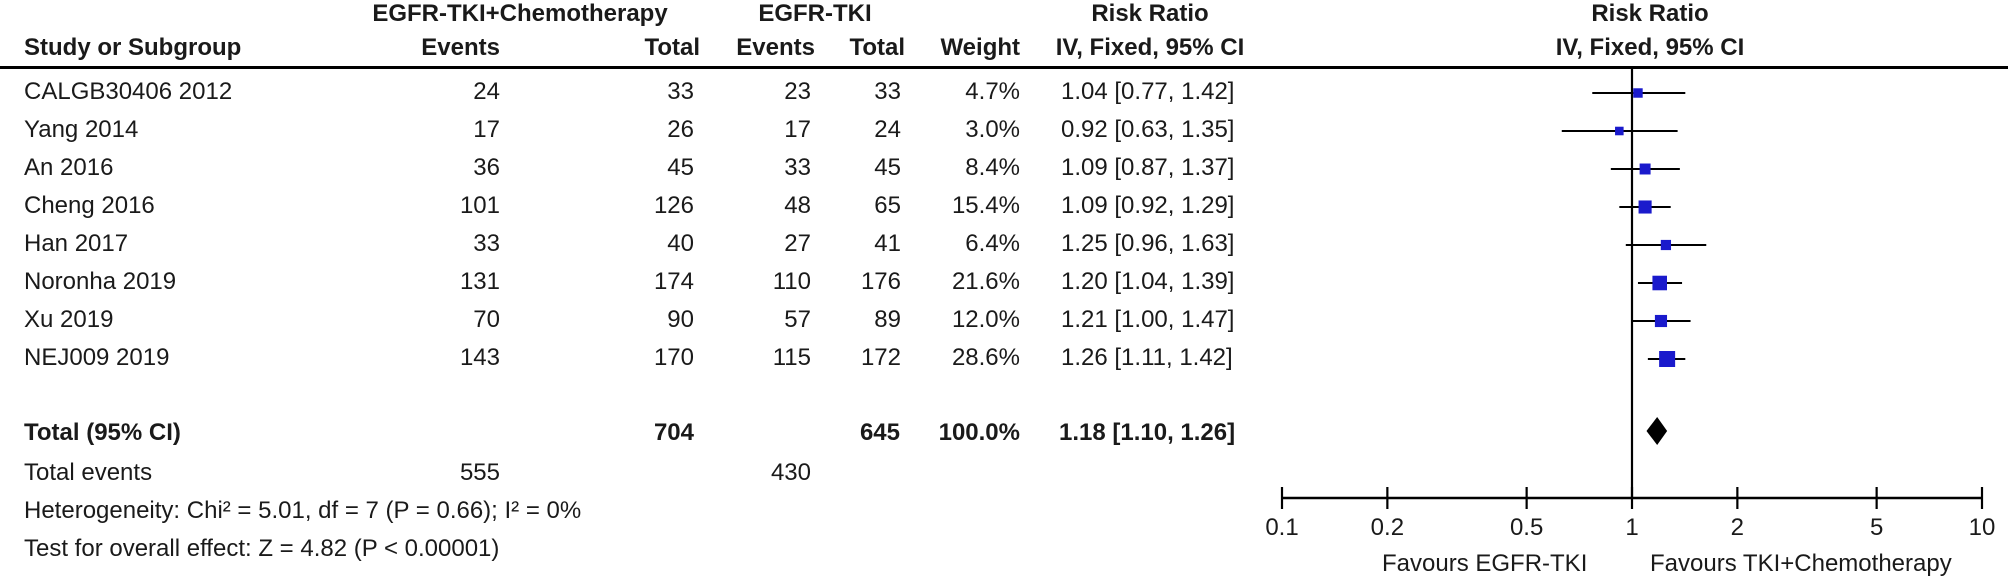 This screenshot has height=579, width=2008. I want to click on weight: 21.6%, so click(985, 281).